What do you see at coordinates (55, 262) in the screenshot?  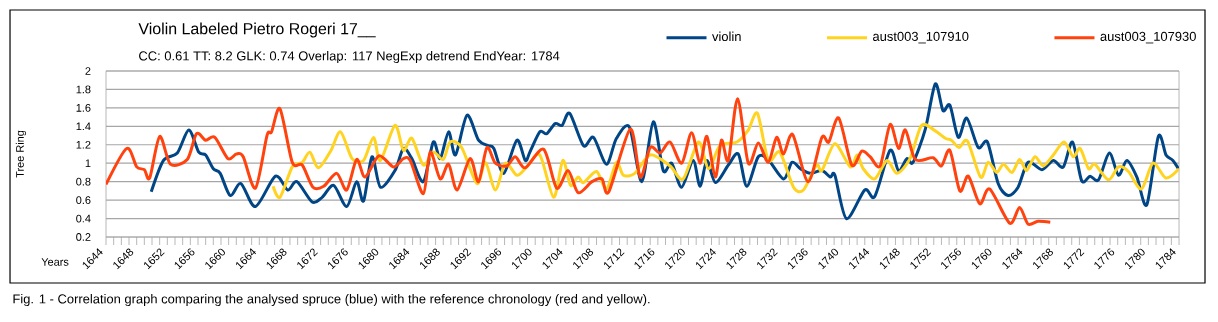 I see `x-axis-title: Years` at bounding box center [55, 262].